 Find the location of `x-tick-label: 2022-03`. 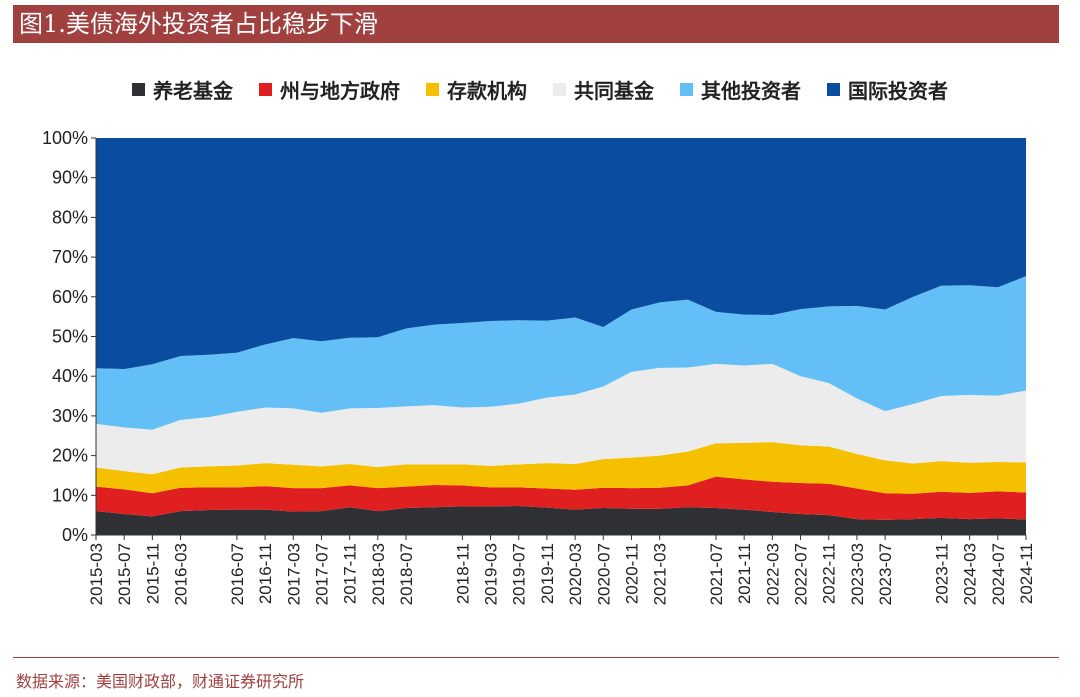

x-tick-label: 2022-03 is located at coordinates (772, 574).